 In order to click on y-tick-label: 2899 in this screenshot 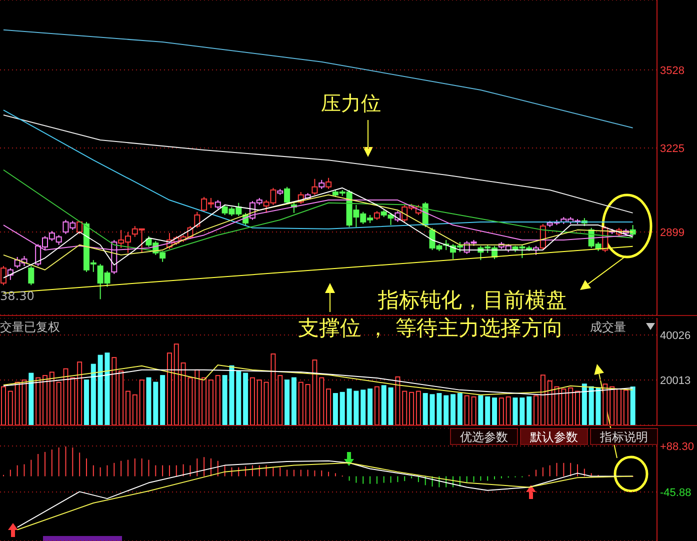, I will do `click(672, 232)`.